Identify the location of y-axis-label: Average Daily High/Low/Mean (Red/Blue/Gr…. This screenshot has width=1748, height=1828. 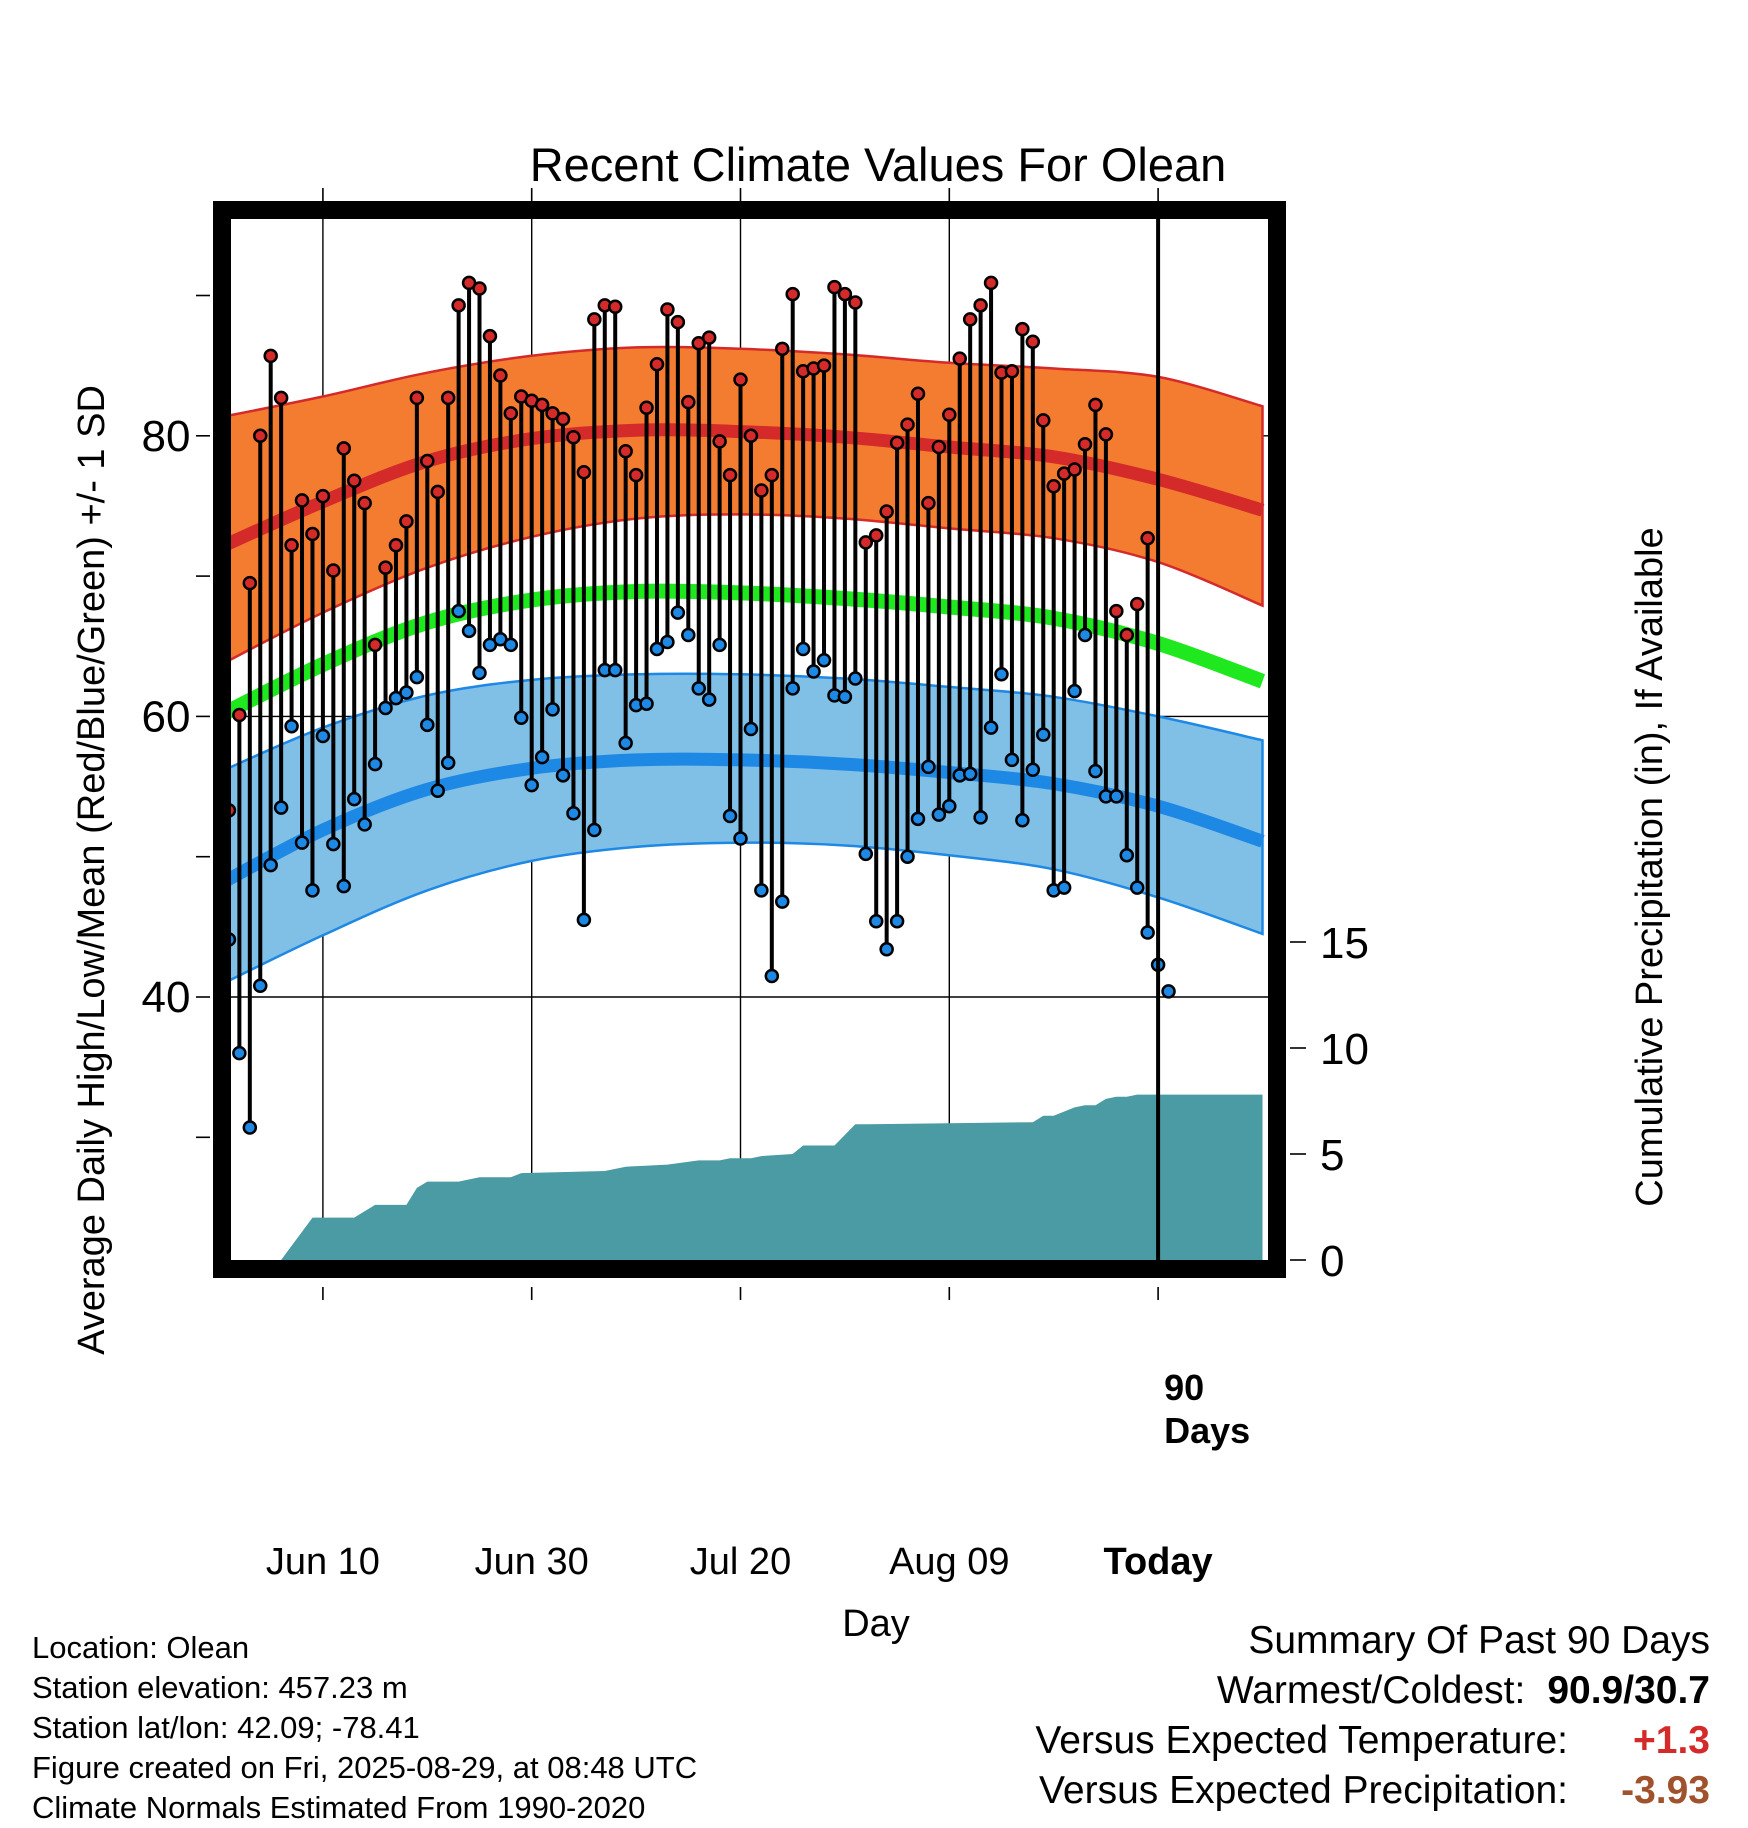
(92, 870).